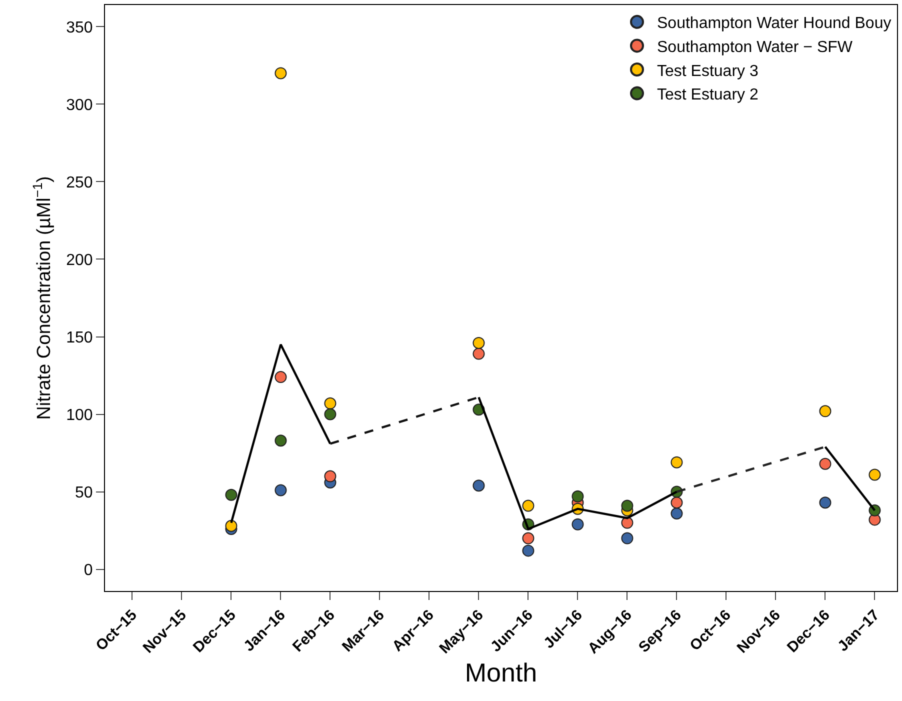 The image size is (902, 701). Describe the element at coordinates (79, 105) in the screenshot. I see `y-tick-label: 300` at that location.